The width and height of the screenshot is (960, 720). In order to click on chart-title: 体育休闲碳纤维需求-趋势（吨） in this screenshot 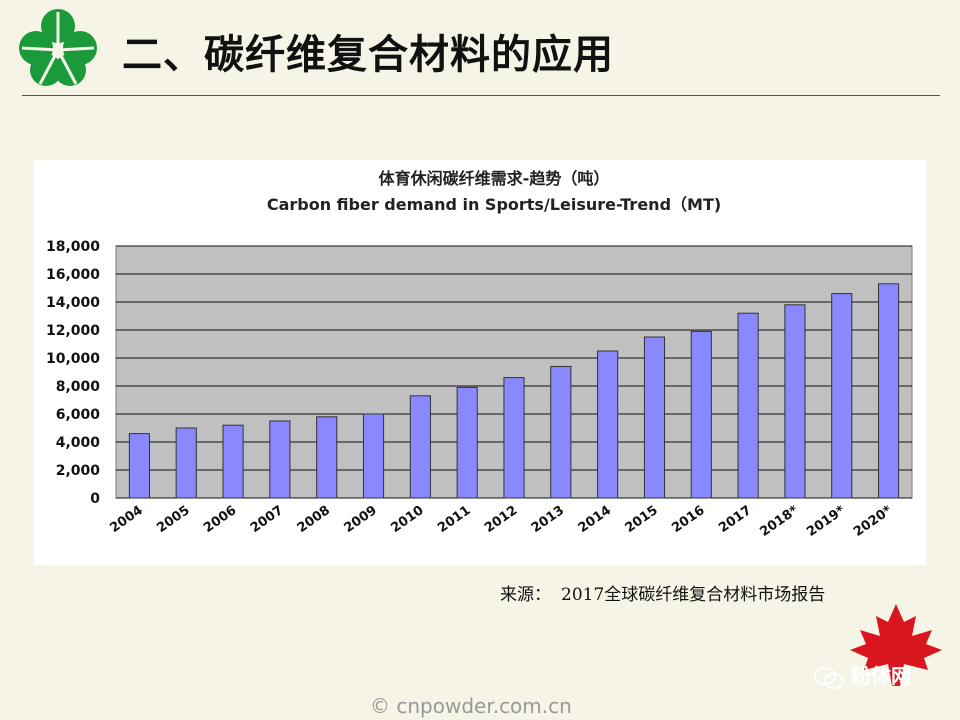, I will do `click(494, 178)`.